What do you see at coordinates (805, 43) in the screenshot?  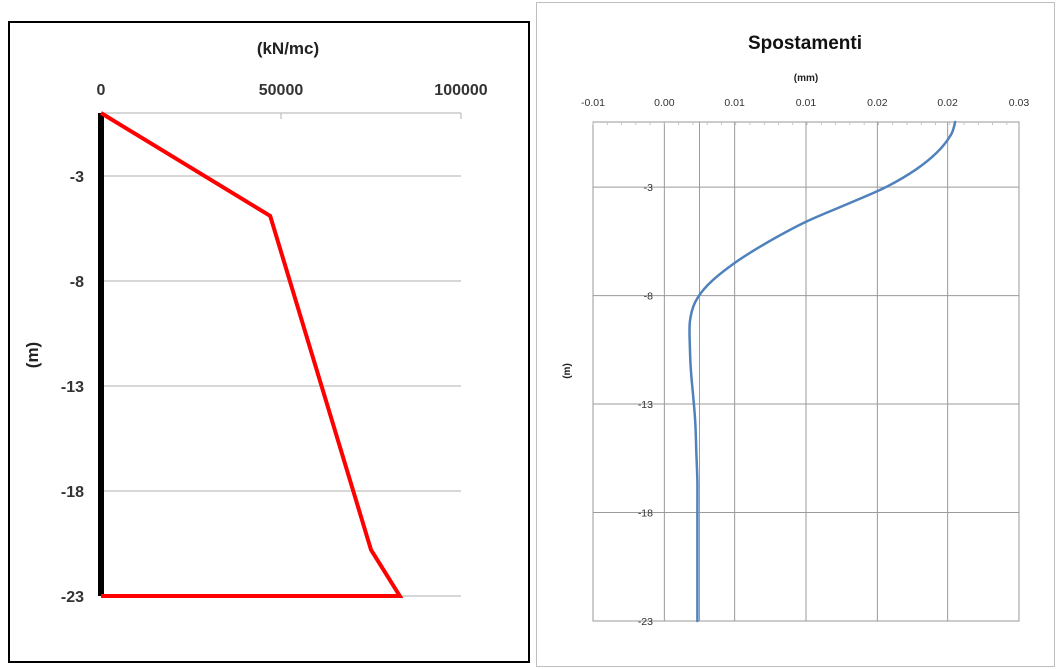 I see `chart-title: Spostamenti` at bounding box center [805, 43].